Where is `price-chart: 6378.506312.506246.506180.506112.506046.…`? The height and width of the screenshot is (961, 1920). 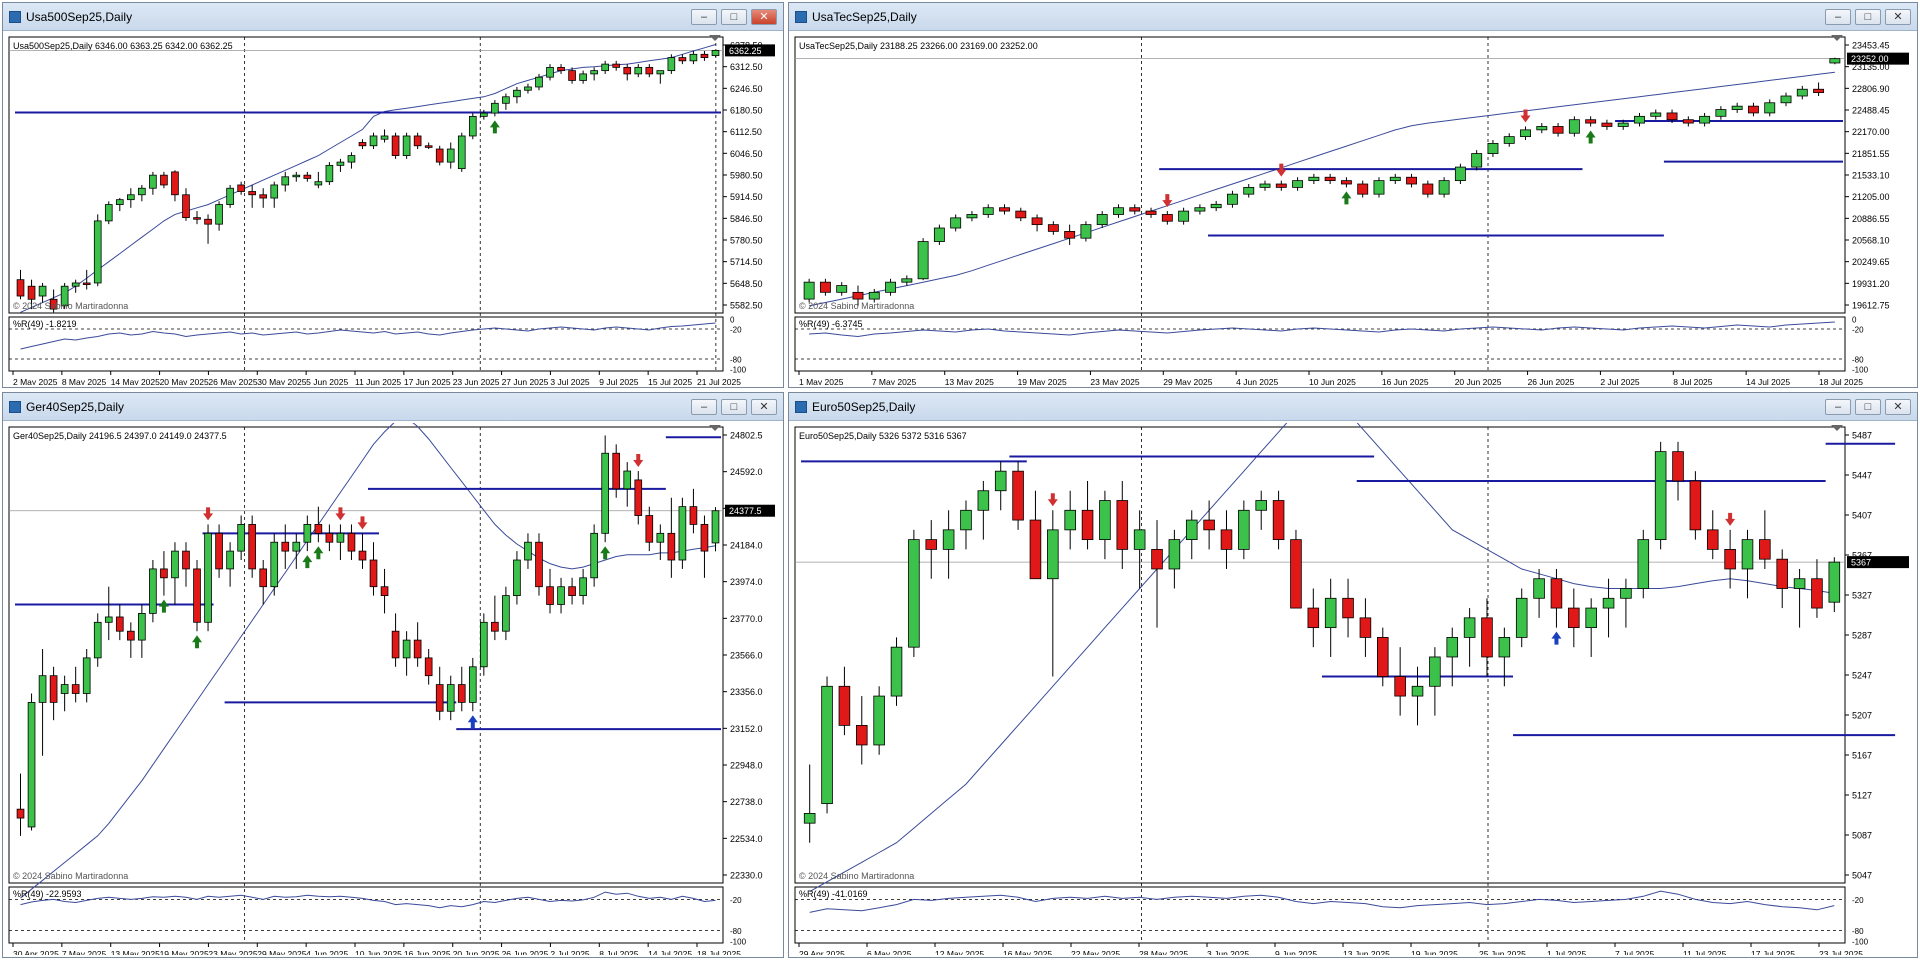 price-chart: 6378.506312.506246.506180.506112.506046.… is located at coordinates (393, 209).